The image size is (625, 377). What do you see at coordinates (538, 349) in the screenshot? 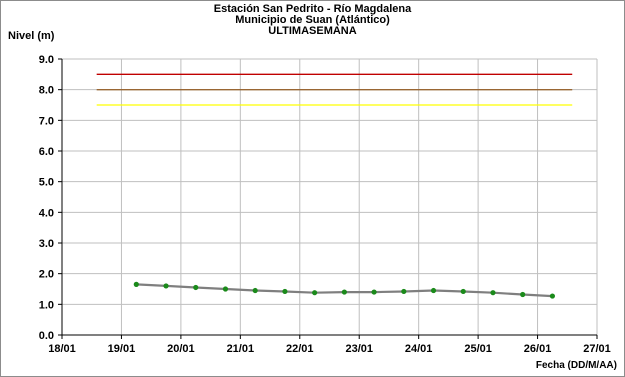
I see `x-tick-label: 26/01` at bounding box center [538, 349].